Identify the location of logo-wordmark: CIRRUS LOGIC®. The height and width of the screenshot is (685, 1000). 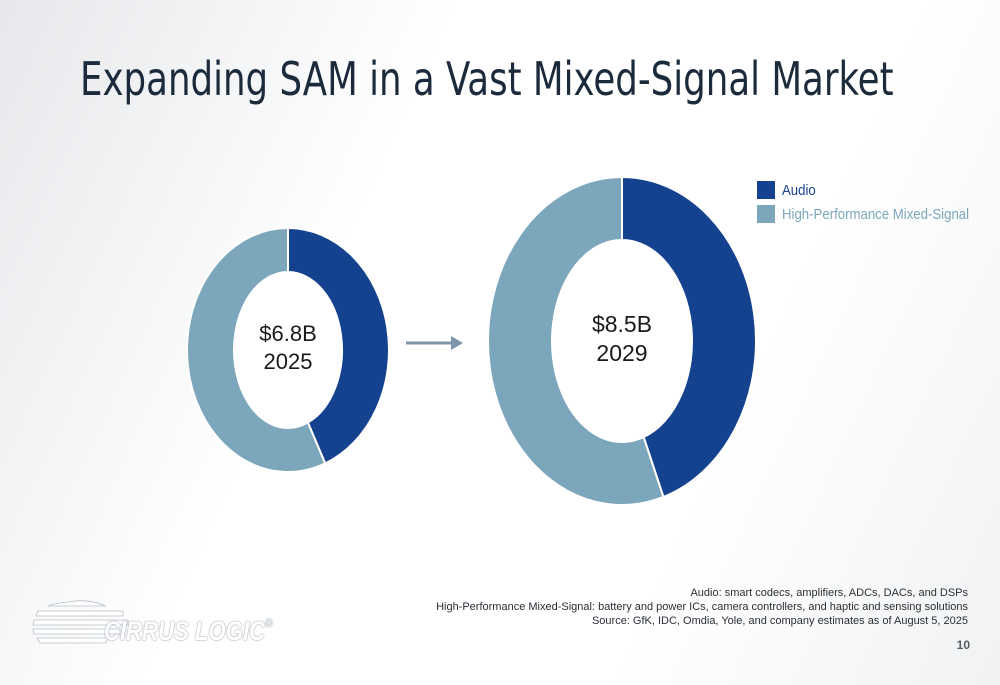
(188, 631).